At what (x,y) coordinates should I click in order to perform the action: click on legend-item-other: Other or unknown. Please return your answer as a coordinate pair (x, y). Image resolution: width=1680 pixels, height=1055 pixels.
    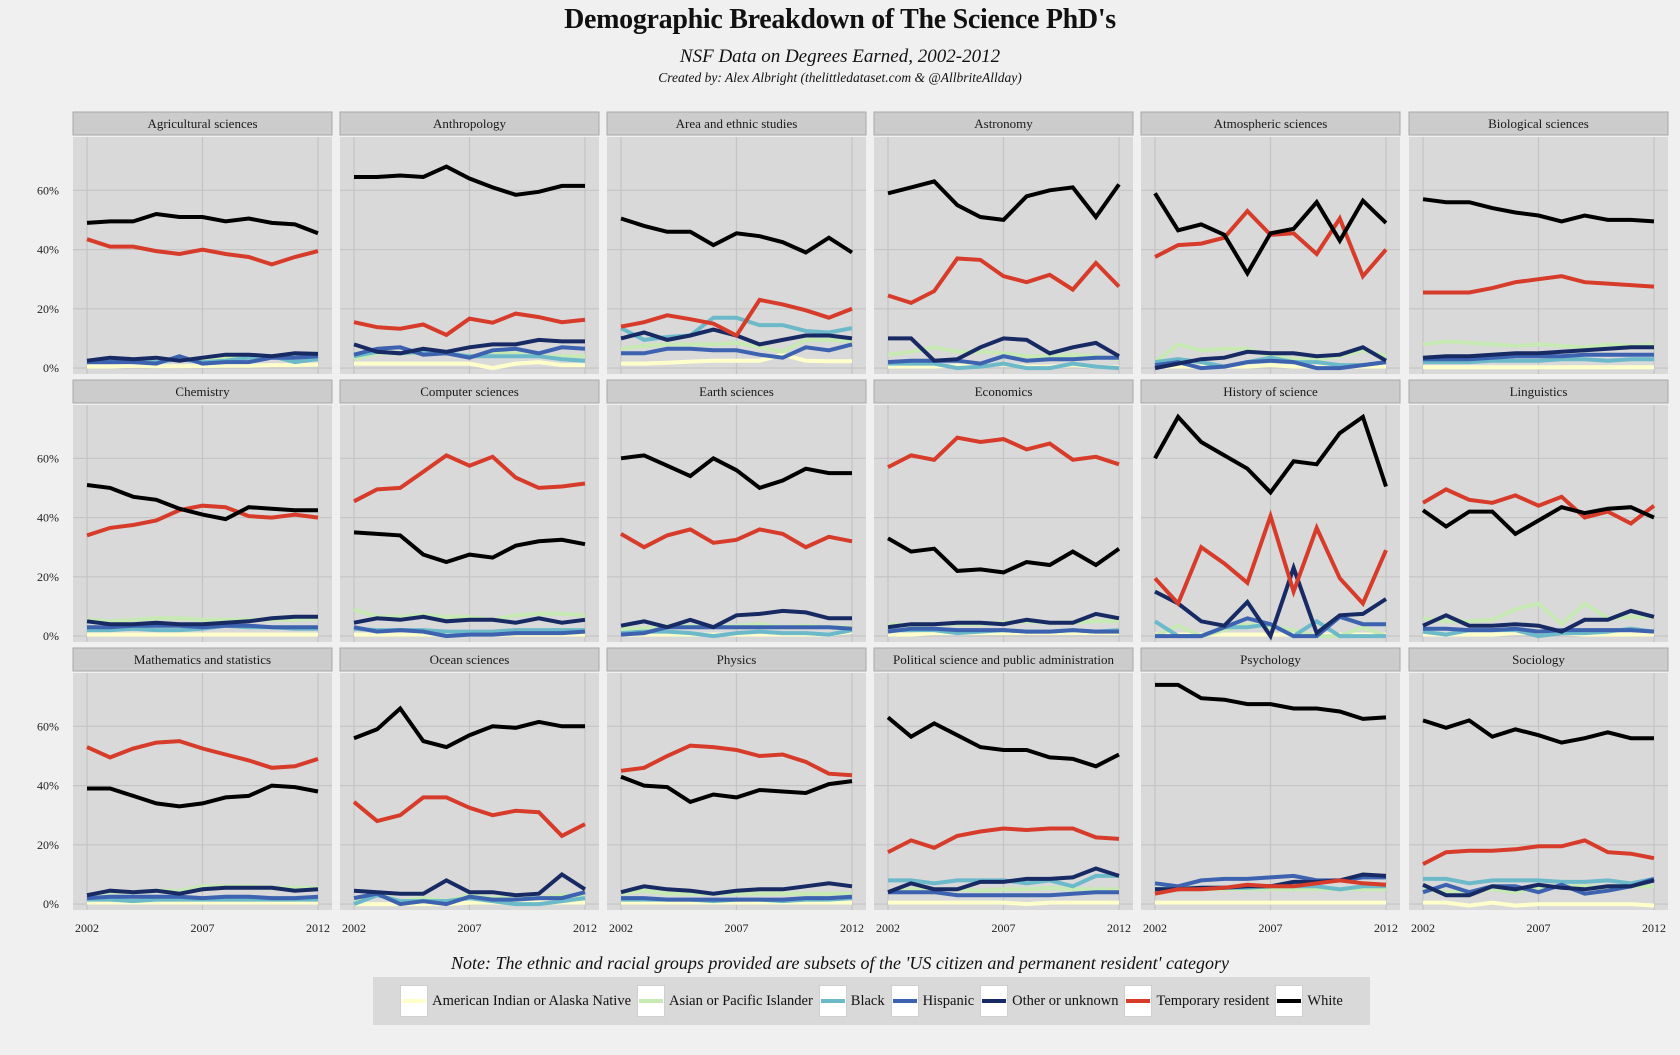
    Looking at the image, I should click on (1049, 1001).